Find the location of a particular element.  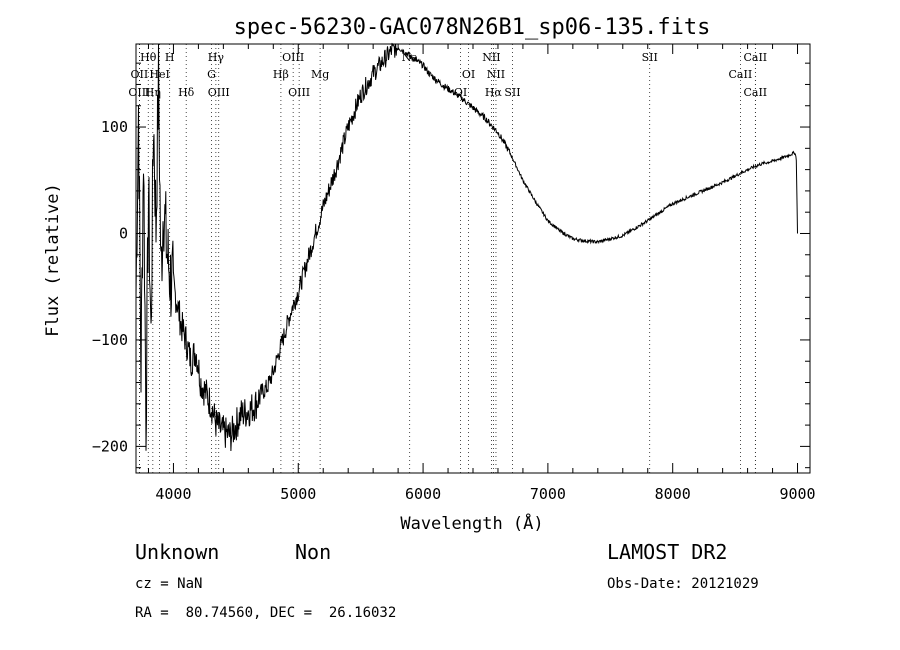

emission-line-label: Hα is located at coordinates (494, 92).